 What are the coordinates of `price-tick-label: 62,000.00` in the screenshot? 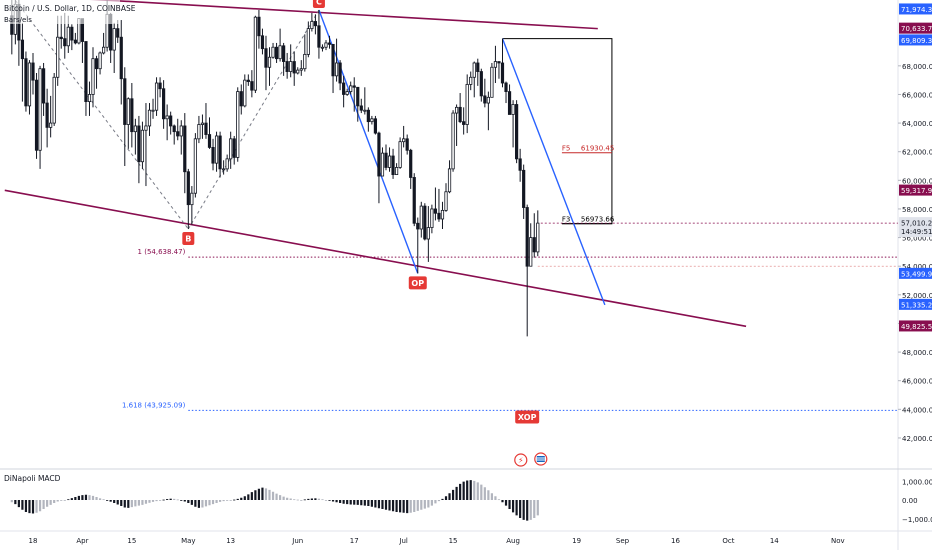 It's located at (917, 153).